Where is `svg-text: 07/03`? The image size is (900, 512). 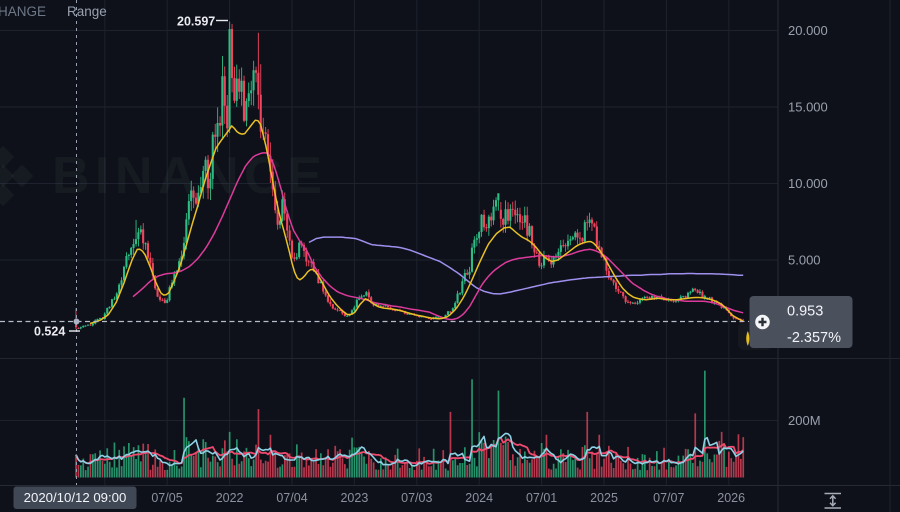 svg-text: 07/03 is located at coordinates (416, 498).